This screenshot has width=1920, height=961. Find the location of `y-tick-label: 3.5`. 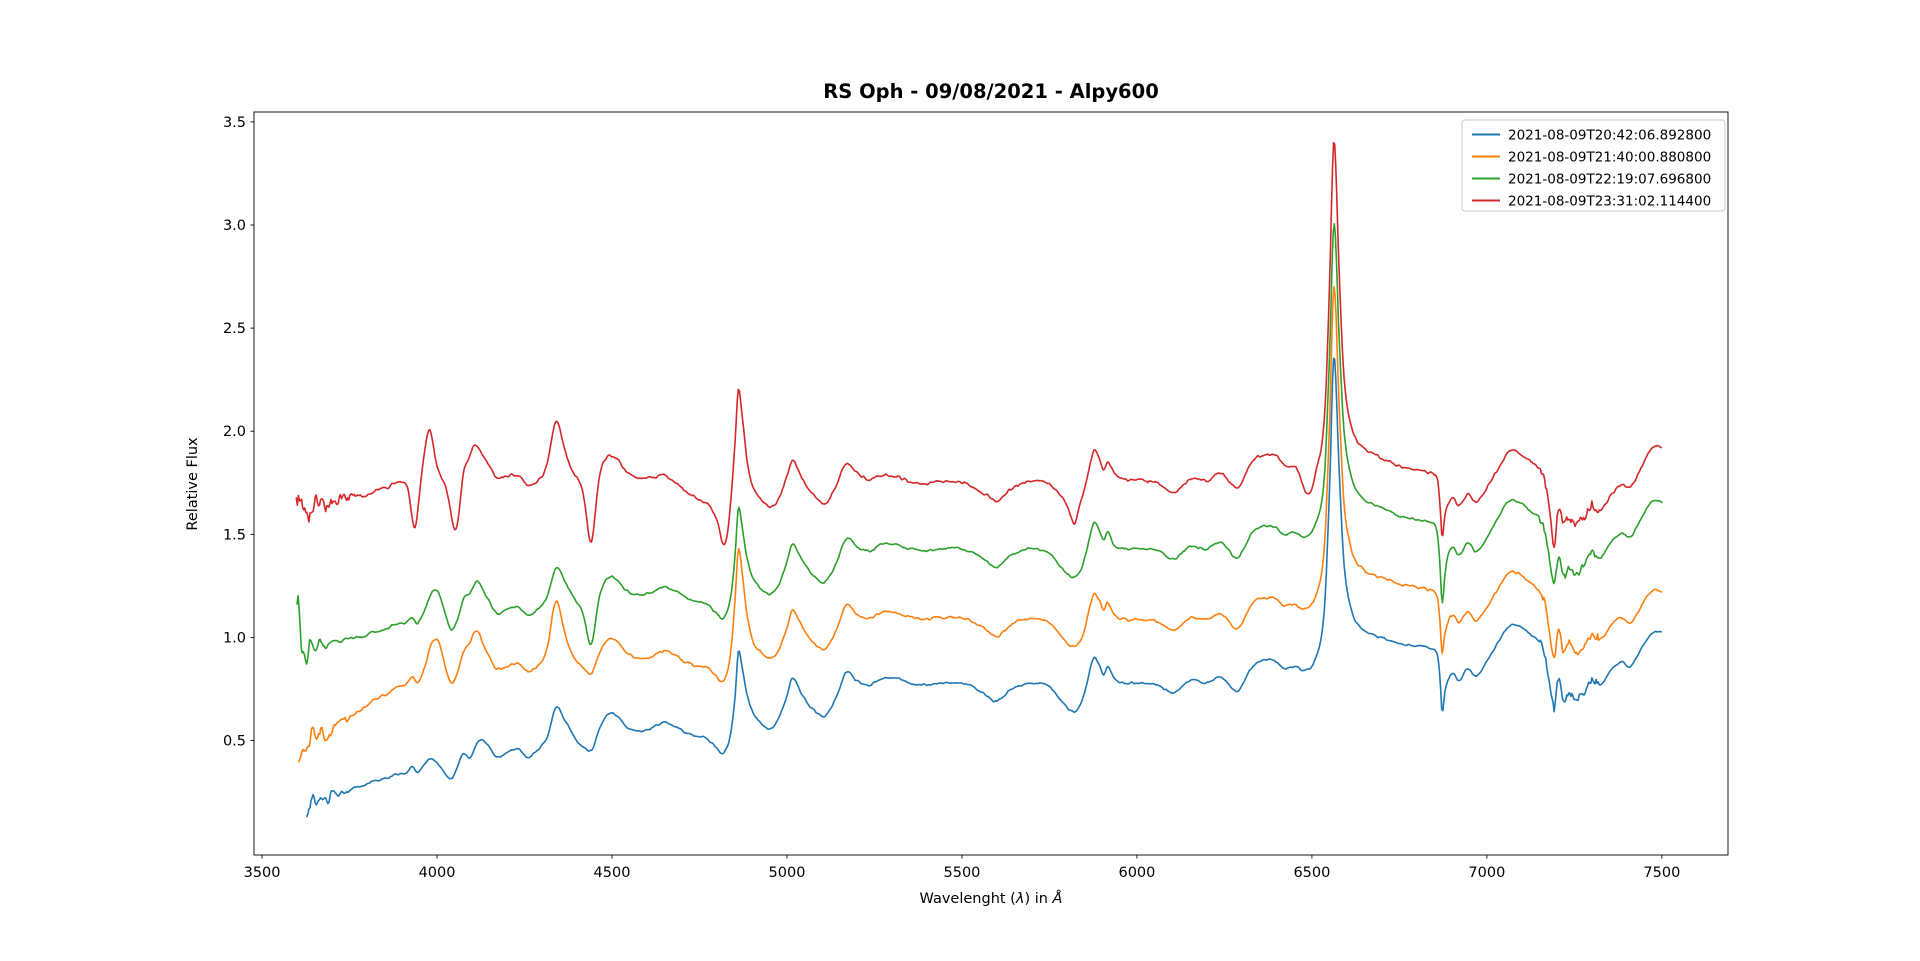

y-tick-label: 3.5 is located at coordinates (234, 123).